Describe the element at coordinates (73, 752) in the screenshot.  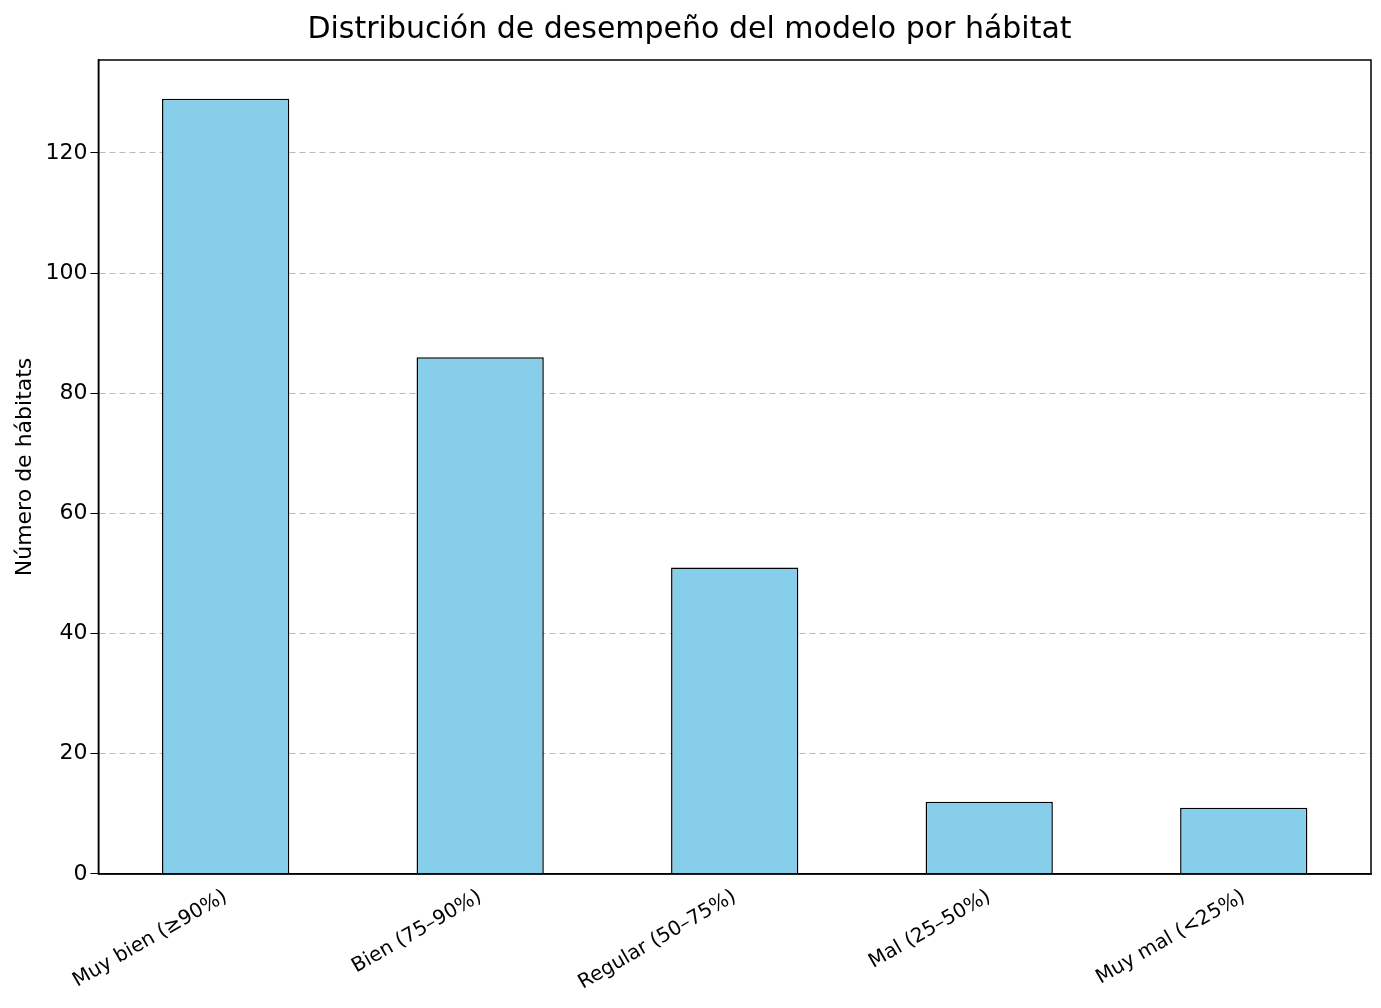
I see `y-tick-label: 20` at that location.